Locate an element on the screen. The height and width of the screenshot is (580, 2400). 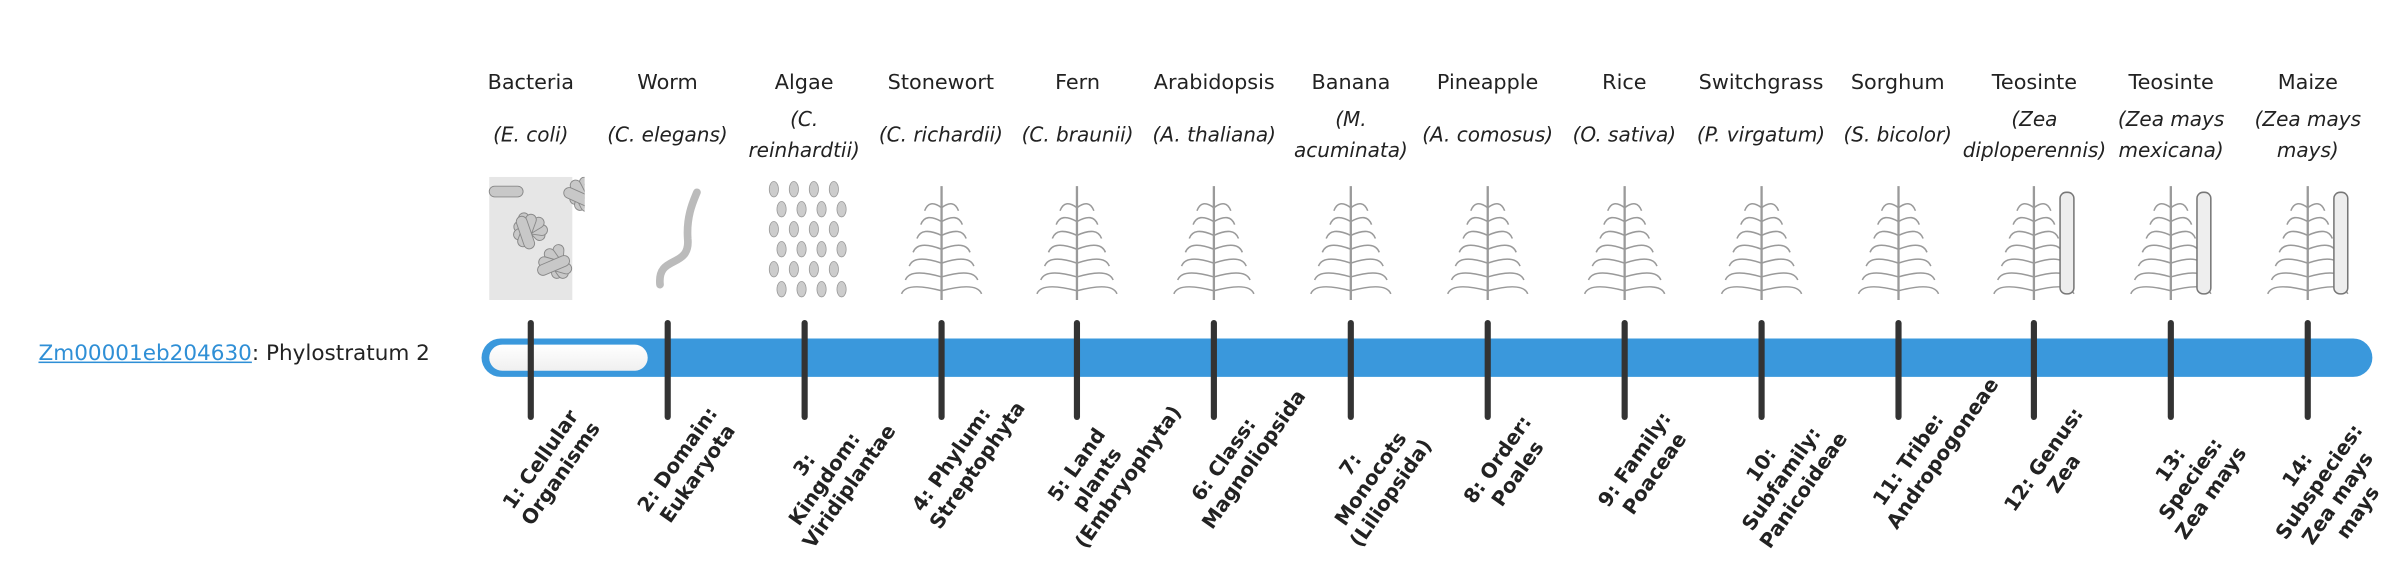
fern-illustration is located at coordinates (1078, 239).